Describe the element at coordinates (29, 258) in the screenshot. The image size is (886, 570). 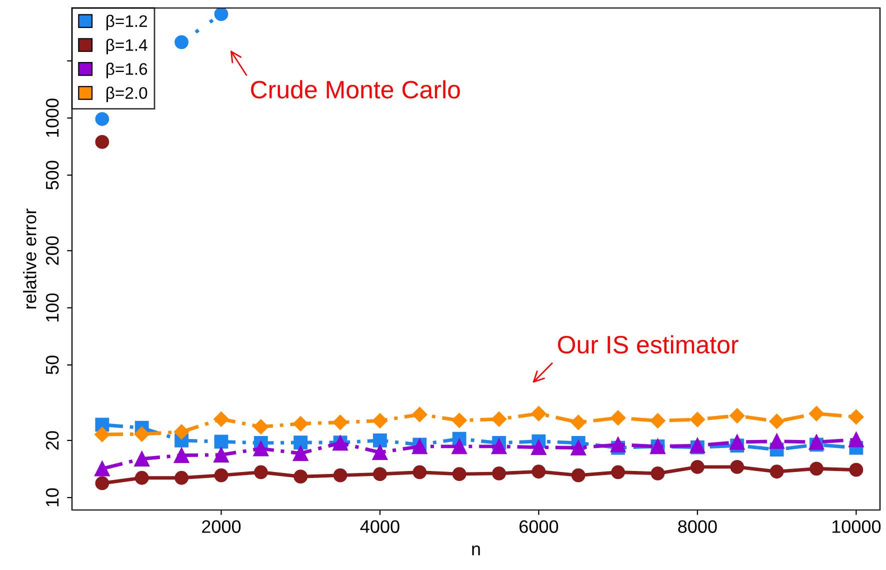
I see `y-axis-title: relative error` at that location.